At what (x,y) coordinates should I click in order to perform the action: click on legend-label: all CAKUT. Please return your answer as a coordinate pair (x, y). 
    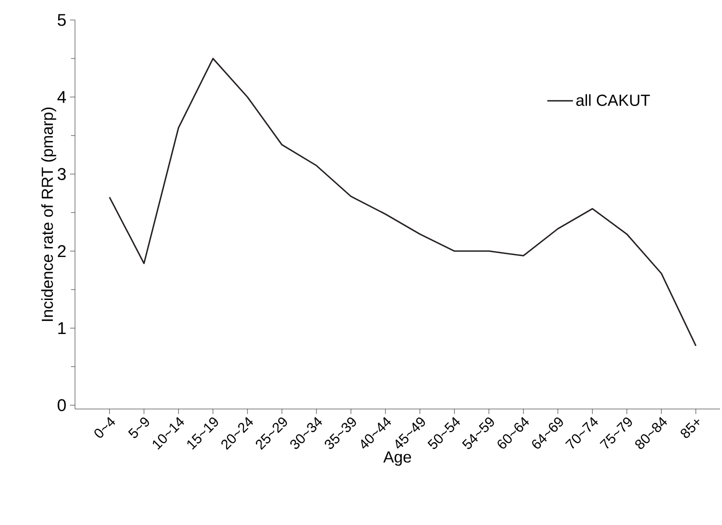
    Looking at the image, I should click on (613, 100).